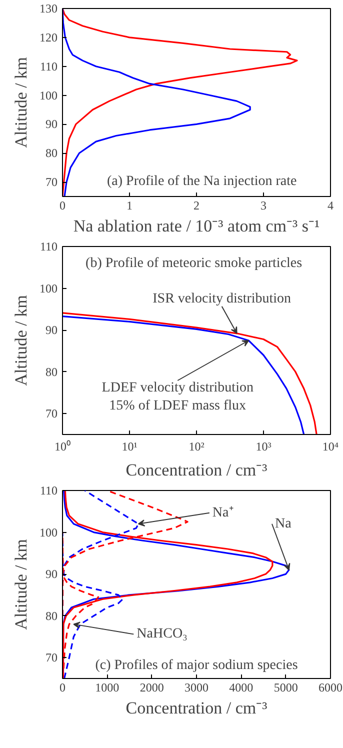  Describe the element at coordinates (286, 687) in the screenshot. I see `x-tick-label: 5000` at that location.